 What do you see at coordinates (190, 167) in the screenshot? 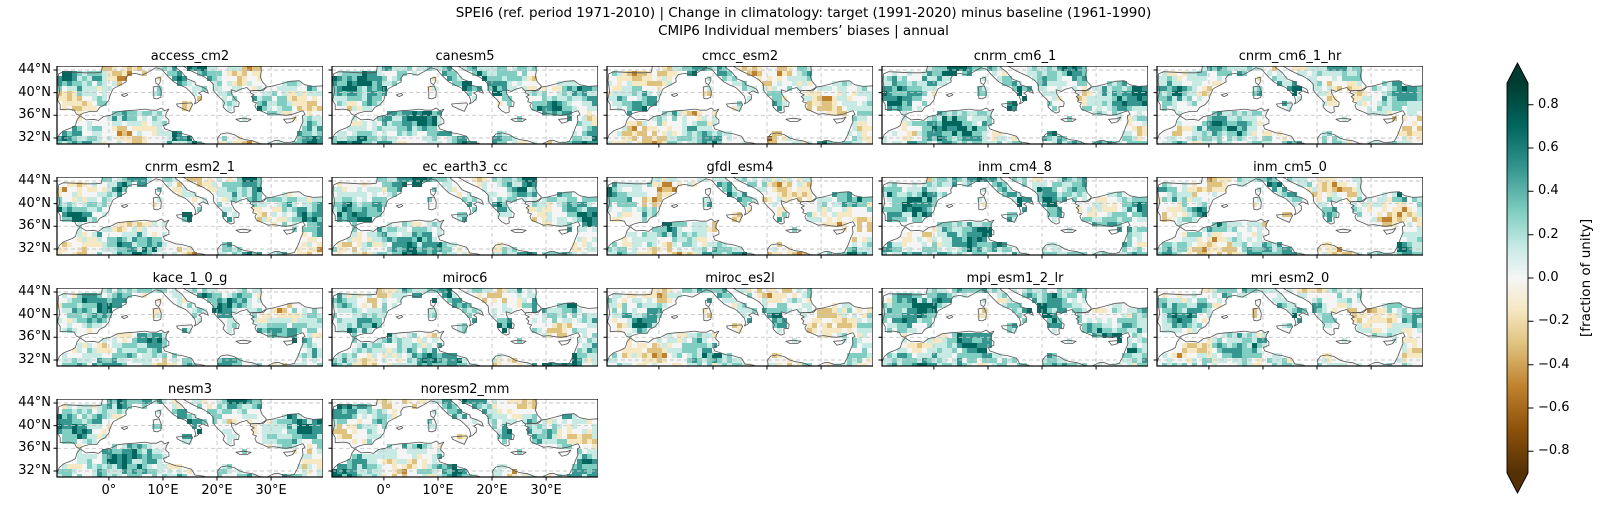
I see `panel-title-cnrm_esm2_1: cnrm_esm2_1` at bounding box center [190, 167].